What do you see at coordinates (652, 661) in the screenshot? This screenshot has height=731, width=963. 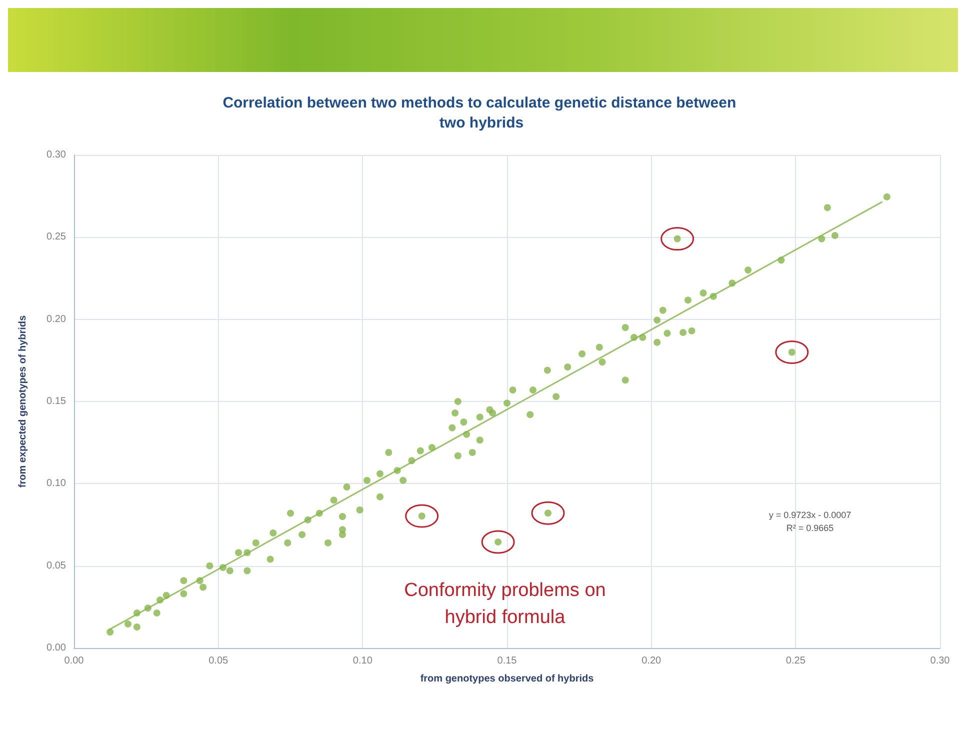 I see `x-tick-label: 0.20` at bounding box center [652, 661].